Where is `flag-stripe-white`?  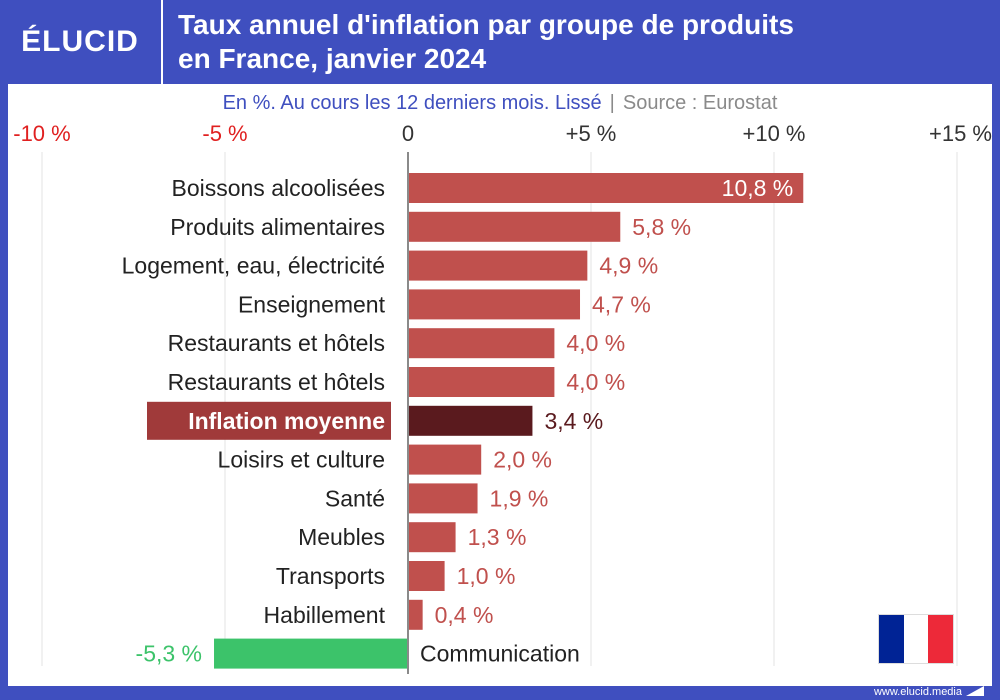 flag-stripe-white is located at coordinates (916, 639).